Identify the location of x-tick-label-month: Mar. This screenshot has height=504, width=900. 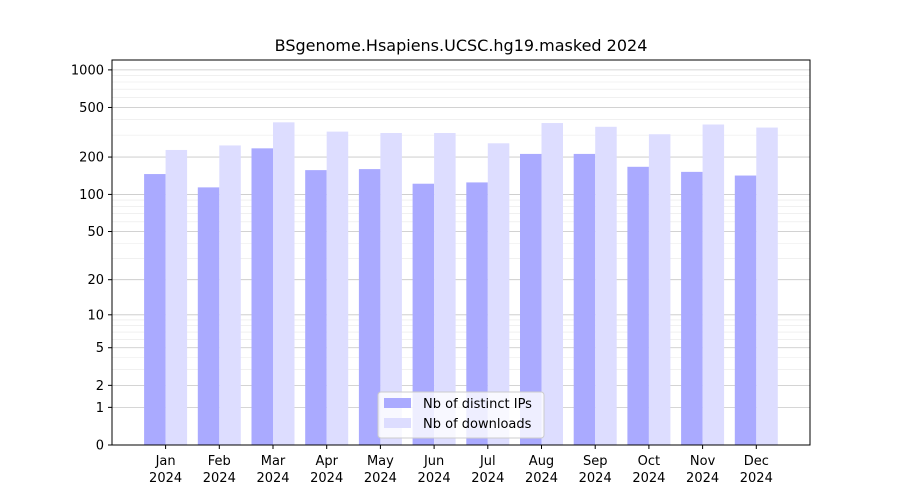
(273, 461).